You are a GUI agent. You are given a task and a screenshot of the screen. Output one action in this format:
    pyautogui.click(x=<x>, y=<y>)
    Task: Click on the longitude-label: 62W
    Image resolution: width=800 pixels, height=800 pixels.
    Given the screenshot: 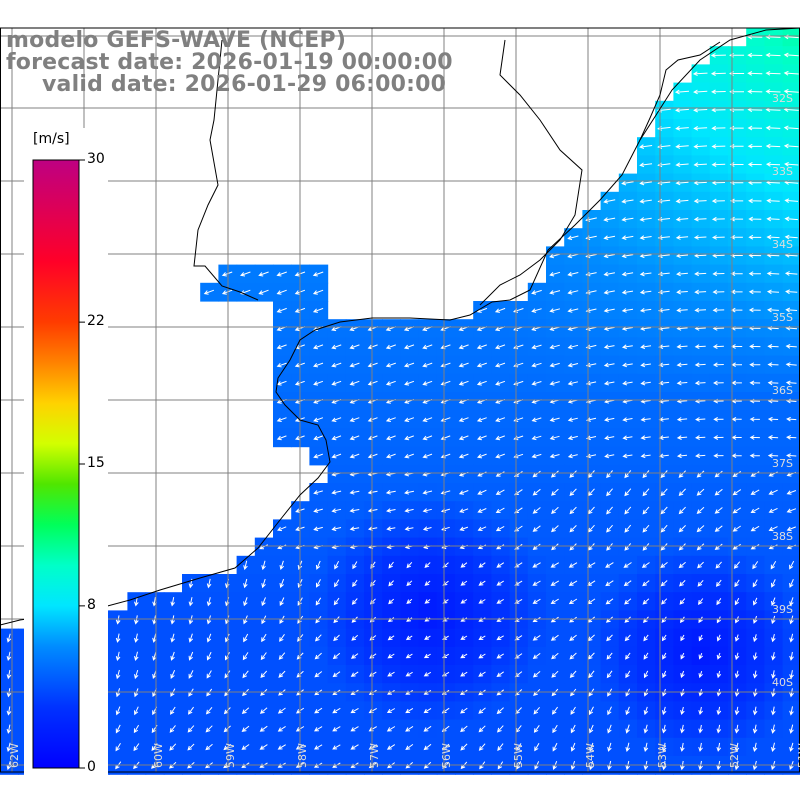 What is the action you would take?
    pyautogui.click(x=14, y=755)
    